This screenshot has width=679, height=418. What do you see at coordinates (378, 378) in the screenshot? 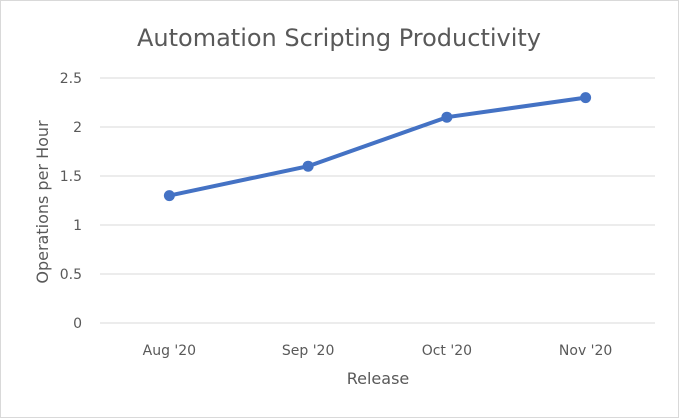
I see `x-axis-label: Release` at bounding box center [378, 378].